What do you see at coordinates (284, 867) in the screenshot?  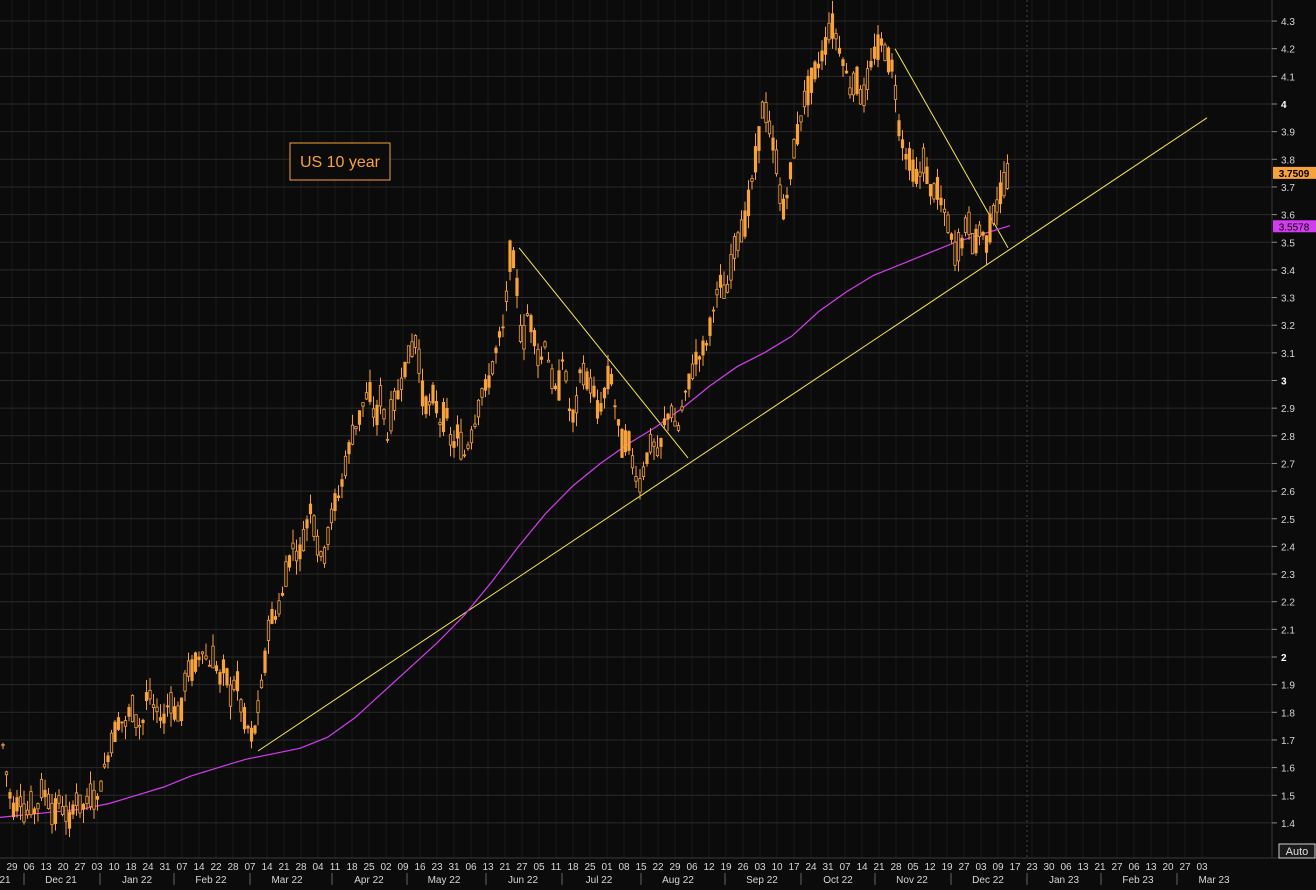 I see `x-day-tick-label: 21` at bounding box center [284, 867].